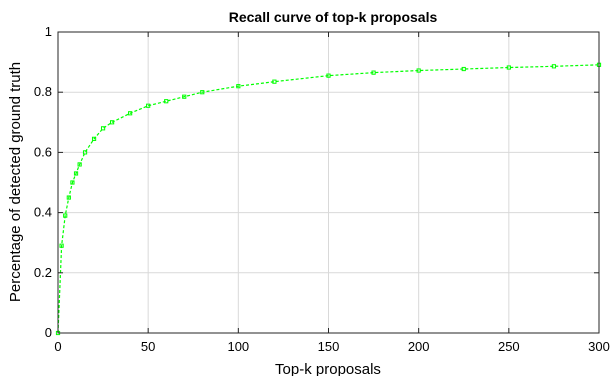 The width and height of the screenshot is (610, 376). Describe the element at coordinates (43, 151) in the screenshot. I see `y-tick-label: 0.6` at that location.